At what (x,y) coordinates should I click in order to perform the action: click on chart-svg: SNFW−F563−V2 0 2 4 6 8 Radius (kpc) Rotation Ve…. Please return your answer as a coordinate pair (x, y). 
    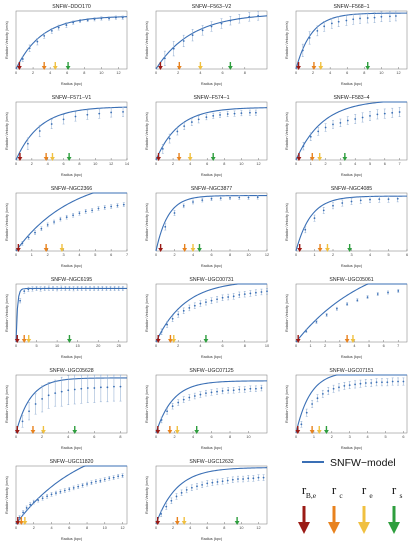
    Looking at the image, I should click on (206, 45).